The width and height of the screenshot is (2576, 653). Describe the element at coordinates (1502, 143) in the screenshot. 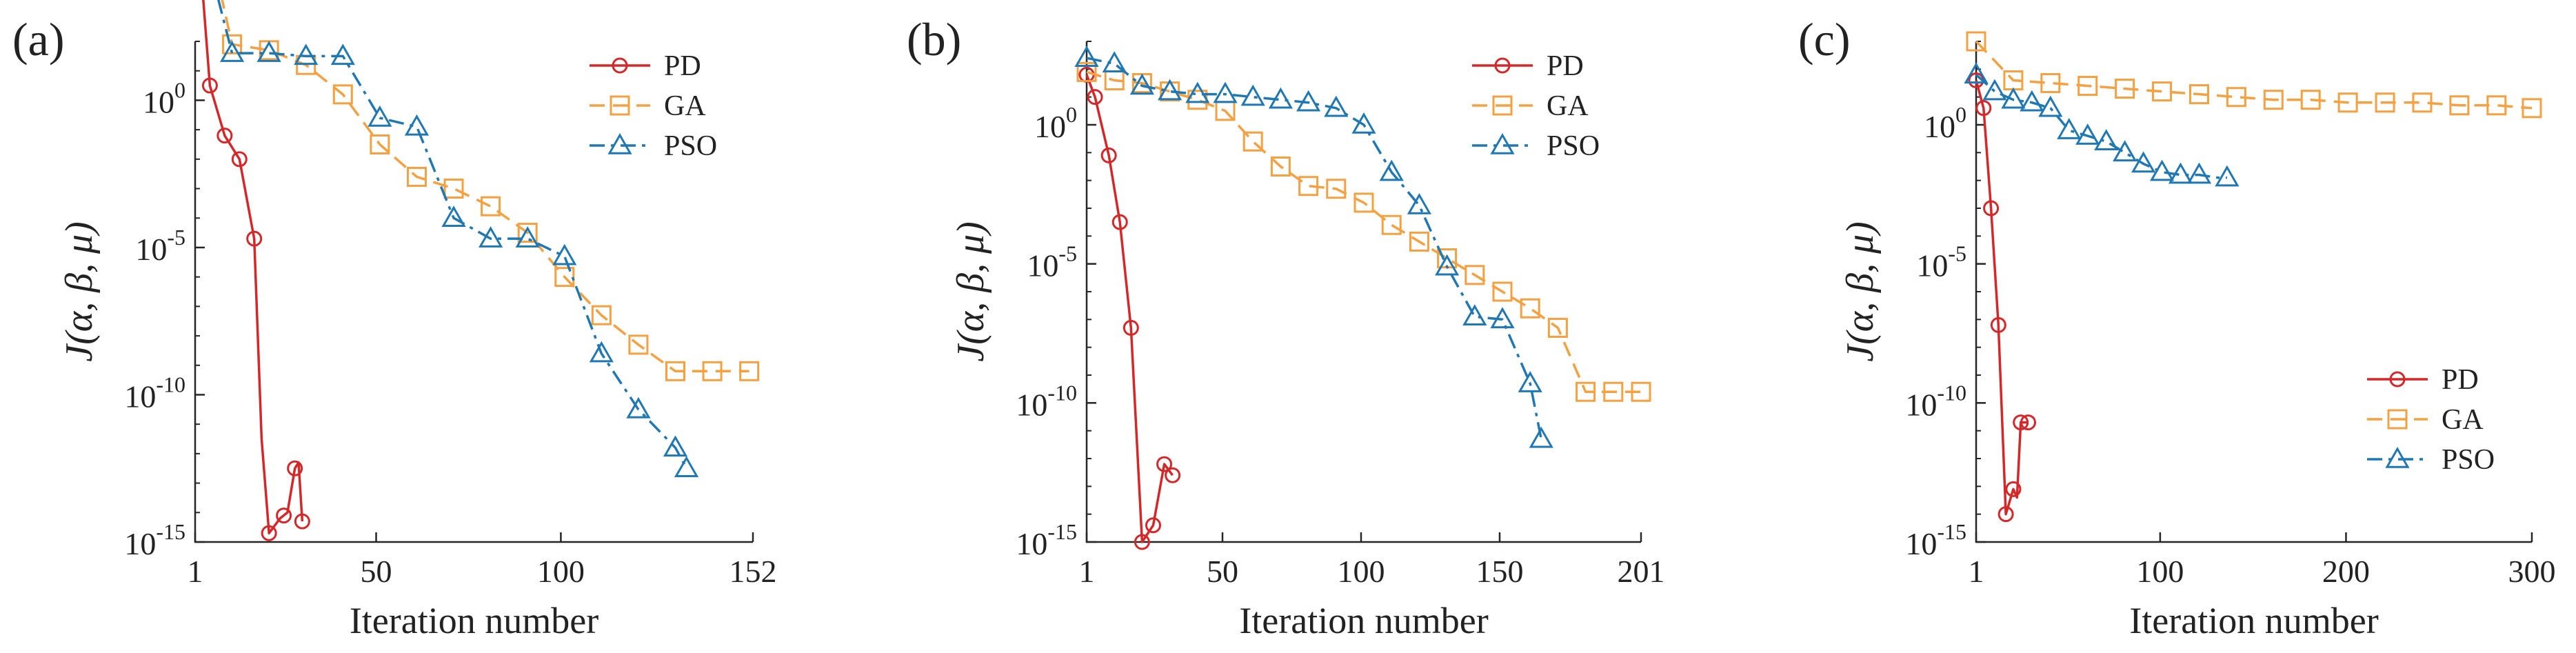

I see `legend-marker-pso` at that location.